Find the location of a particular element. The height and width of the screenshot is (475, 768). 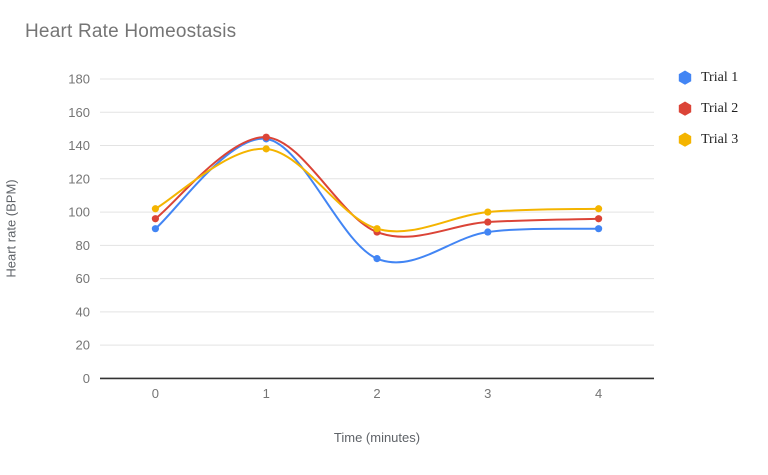

svg-text: 100 is located at coordinates (79, 212).